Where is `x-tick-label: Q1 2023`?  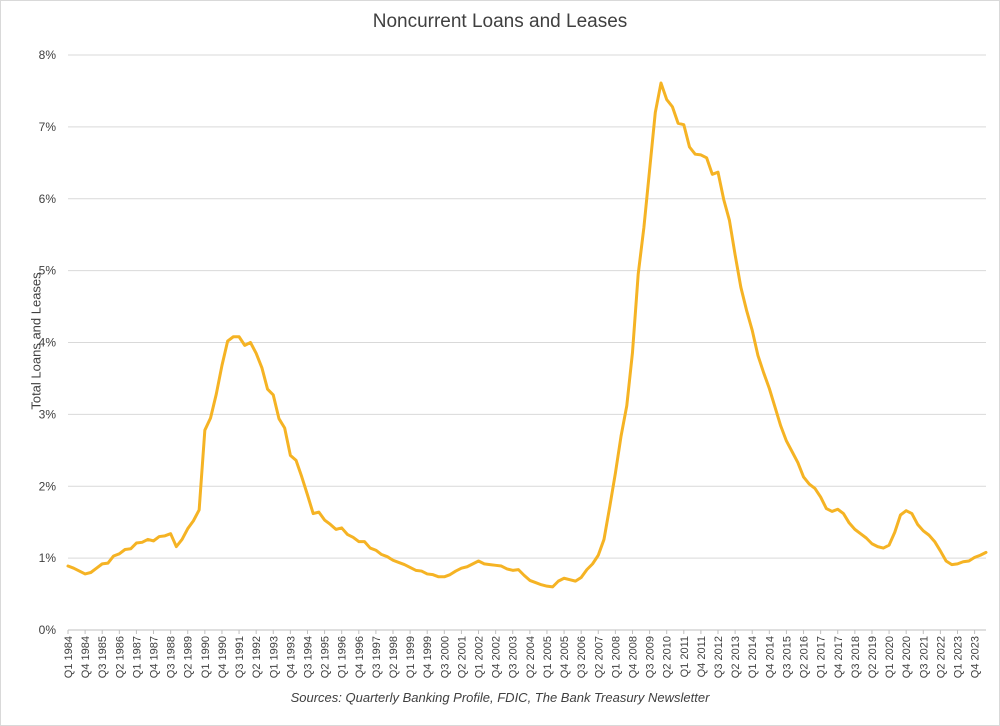 x-tick-label: Q1 2023 is located at coordinates (958, 657).